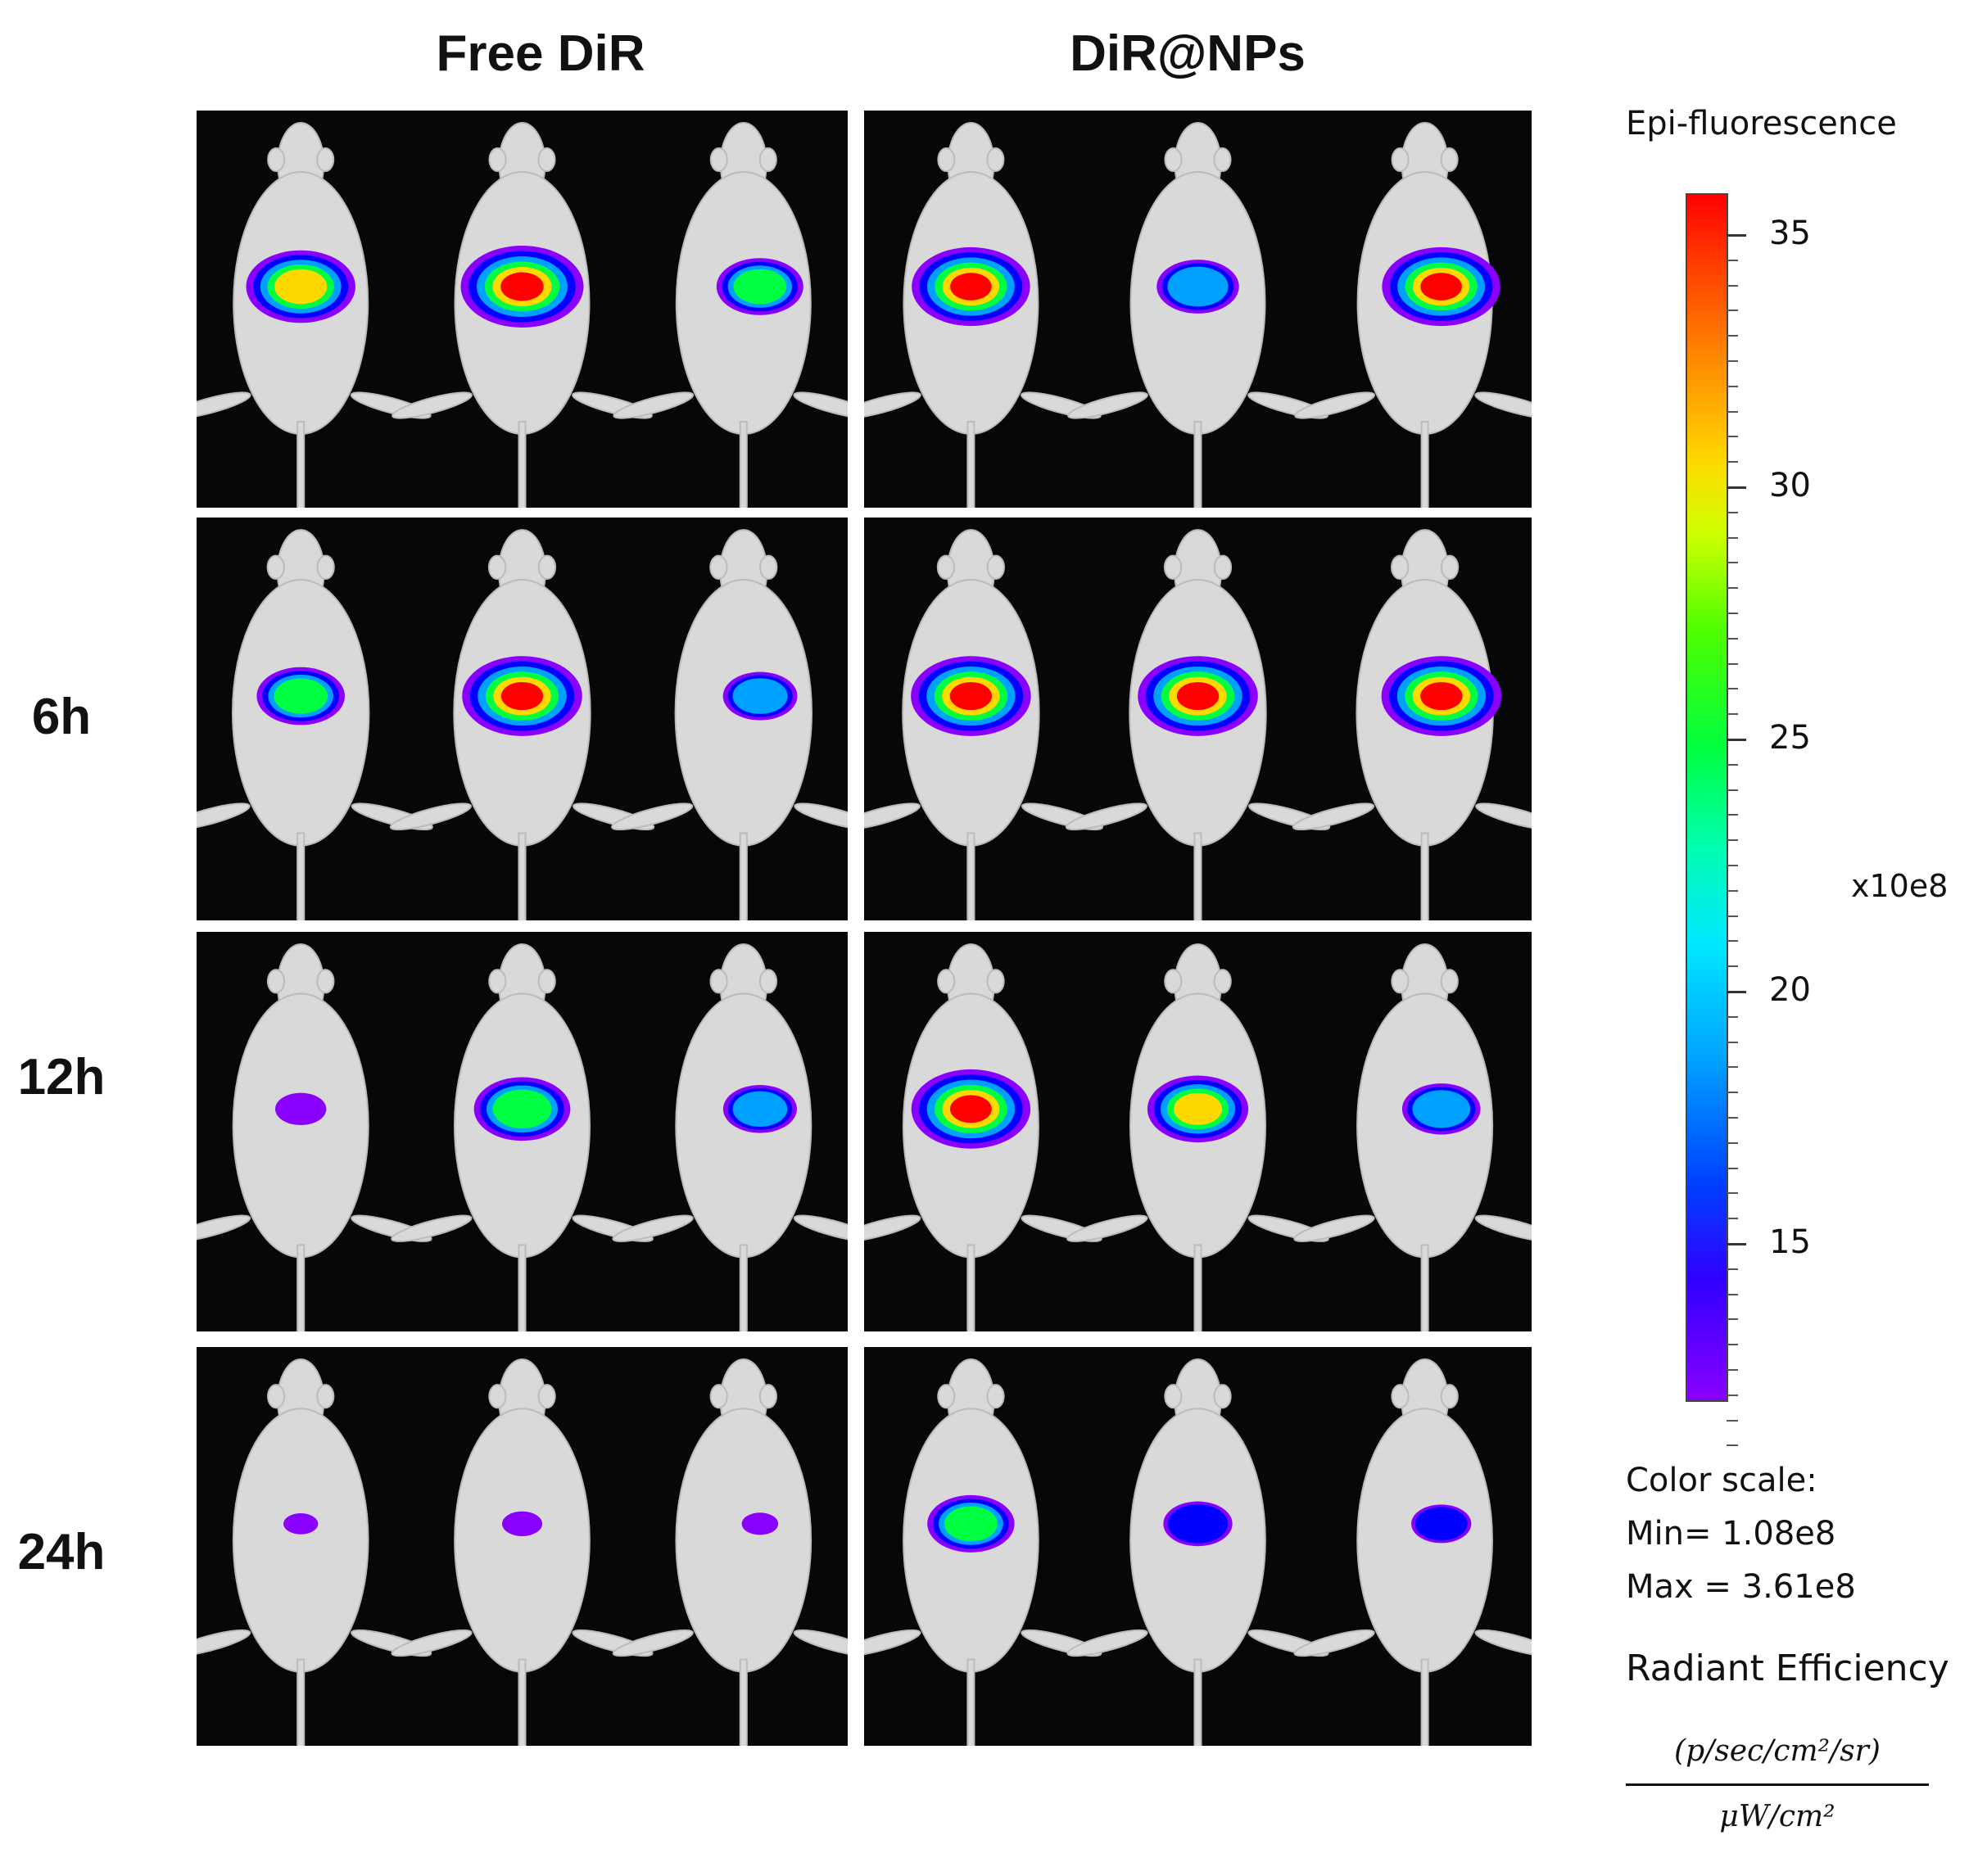 The height and width of the screenshot is (1876, 1987). Describe the element at coordinates (1188, 53) in the screenshot. I see `column-header-dir-nps: DiR@NPs` at that location.